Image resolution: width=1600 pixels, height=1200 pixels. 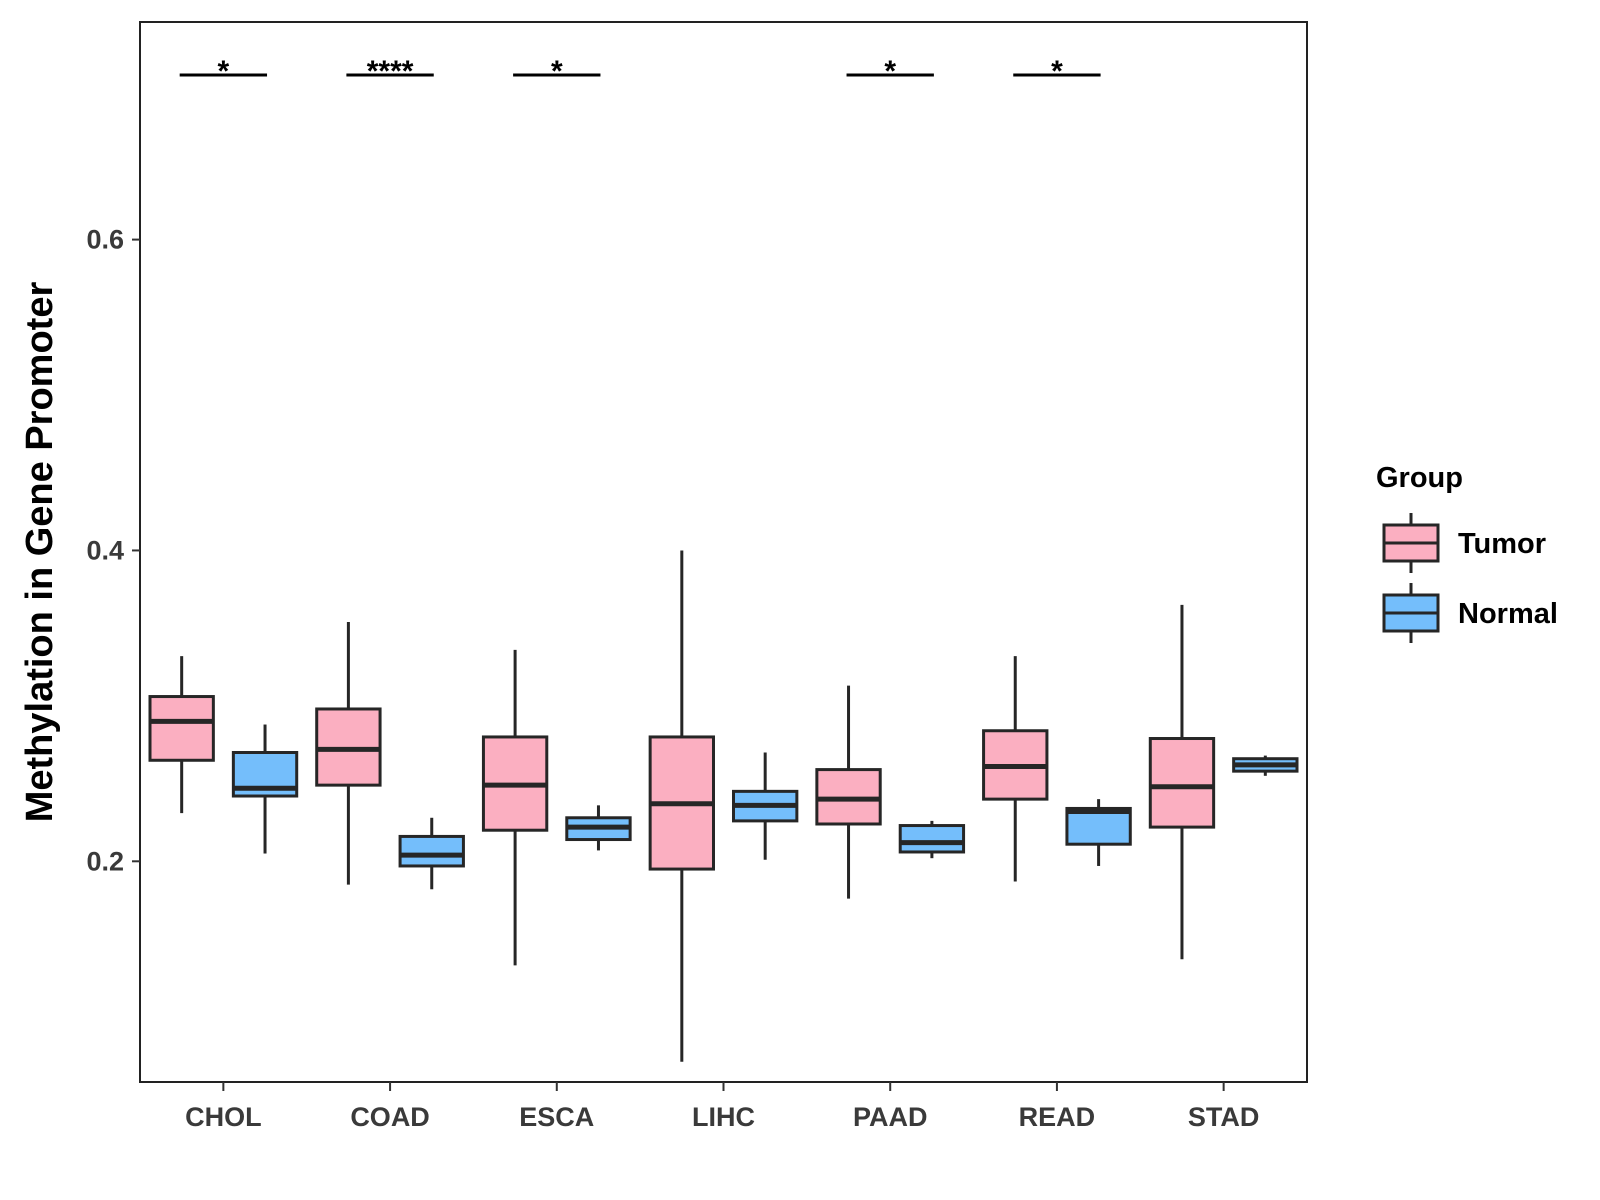 I want to click on x-tick-label: STAD, so click(x=1224, y=1117).